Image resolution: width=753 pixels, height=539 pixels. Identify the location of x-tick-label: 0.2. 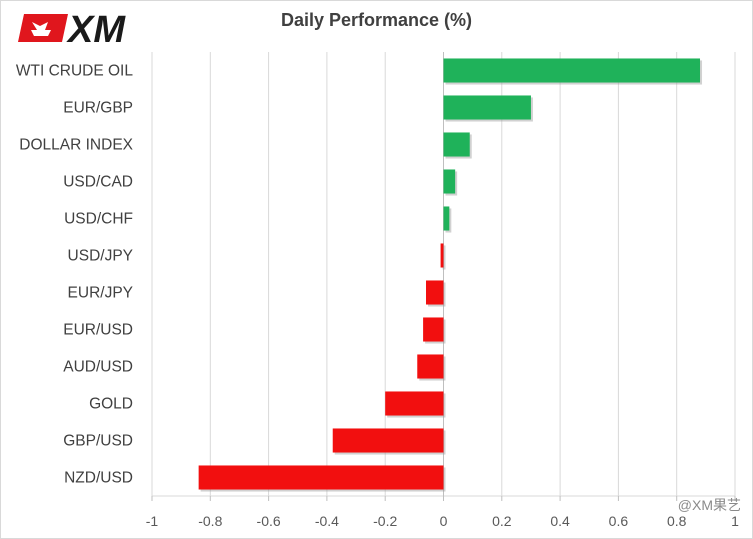
(502, 521).